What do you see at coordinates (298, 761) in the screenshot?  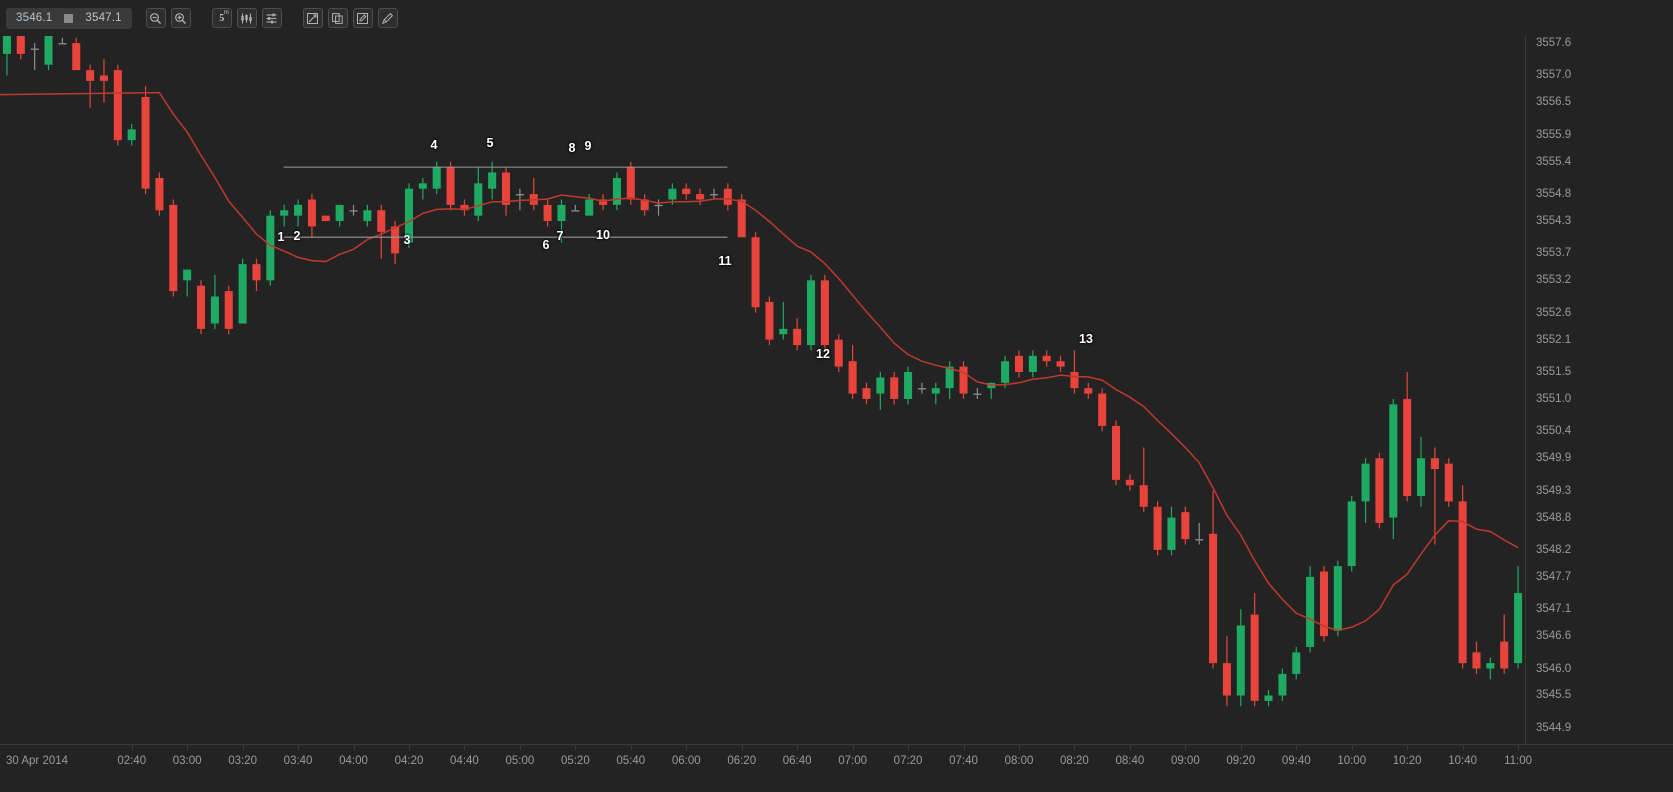 I see `time-axis-tick: 03:40` at bounding box center [298, 761].